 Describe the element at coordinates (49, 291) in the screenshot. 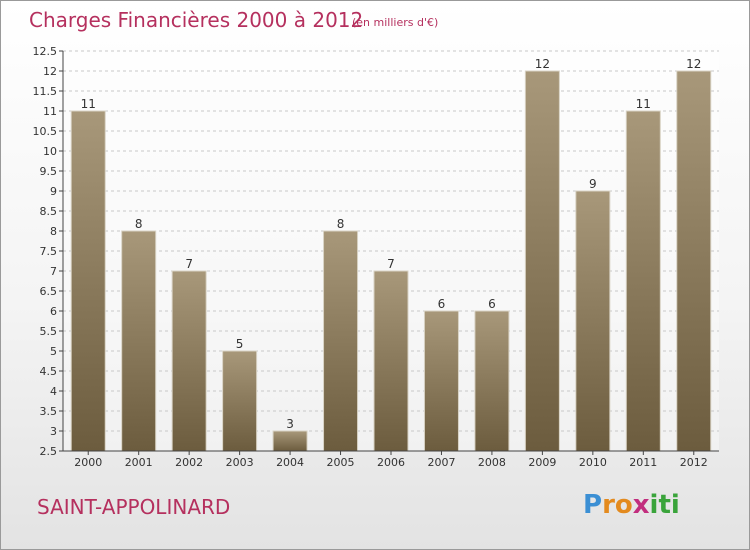

I see `y-tick-label: 6.5` at that location.